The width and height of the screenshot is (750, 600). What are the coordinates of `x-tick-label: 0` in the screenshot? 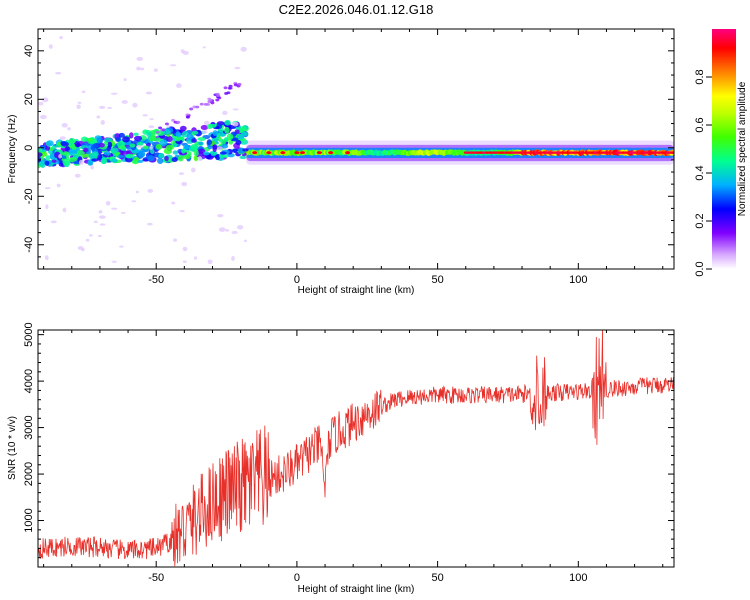 It's located at (297, 280).